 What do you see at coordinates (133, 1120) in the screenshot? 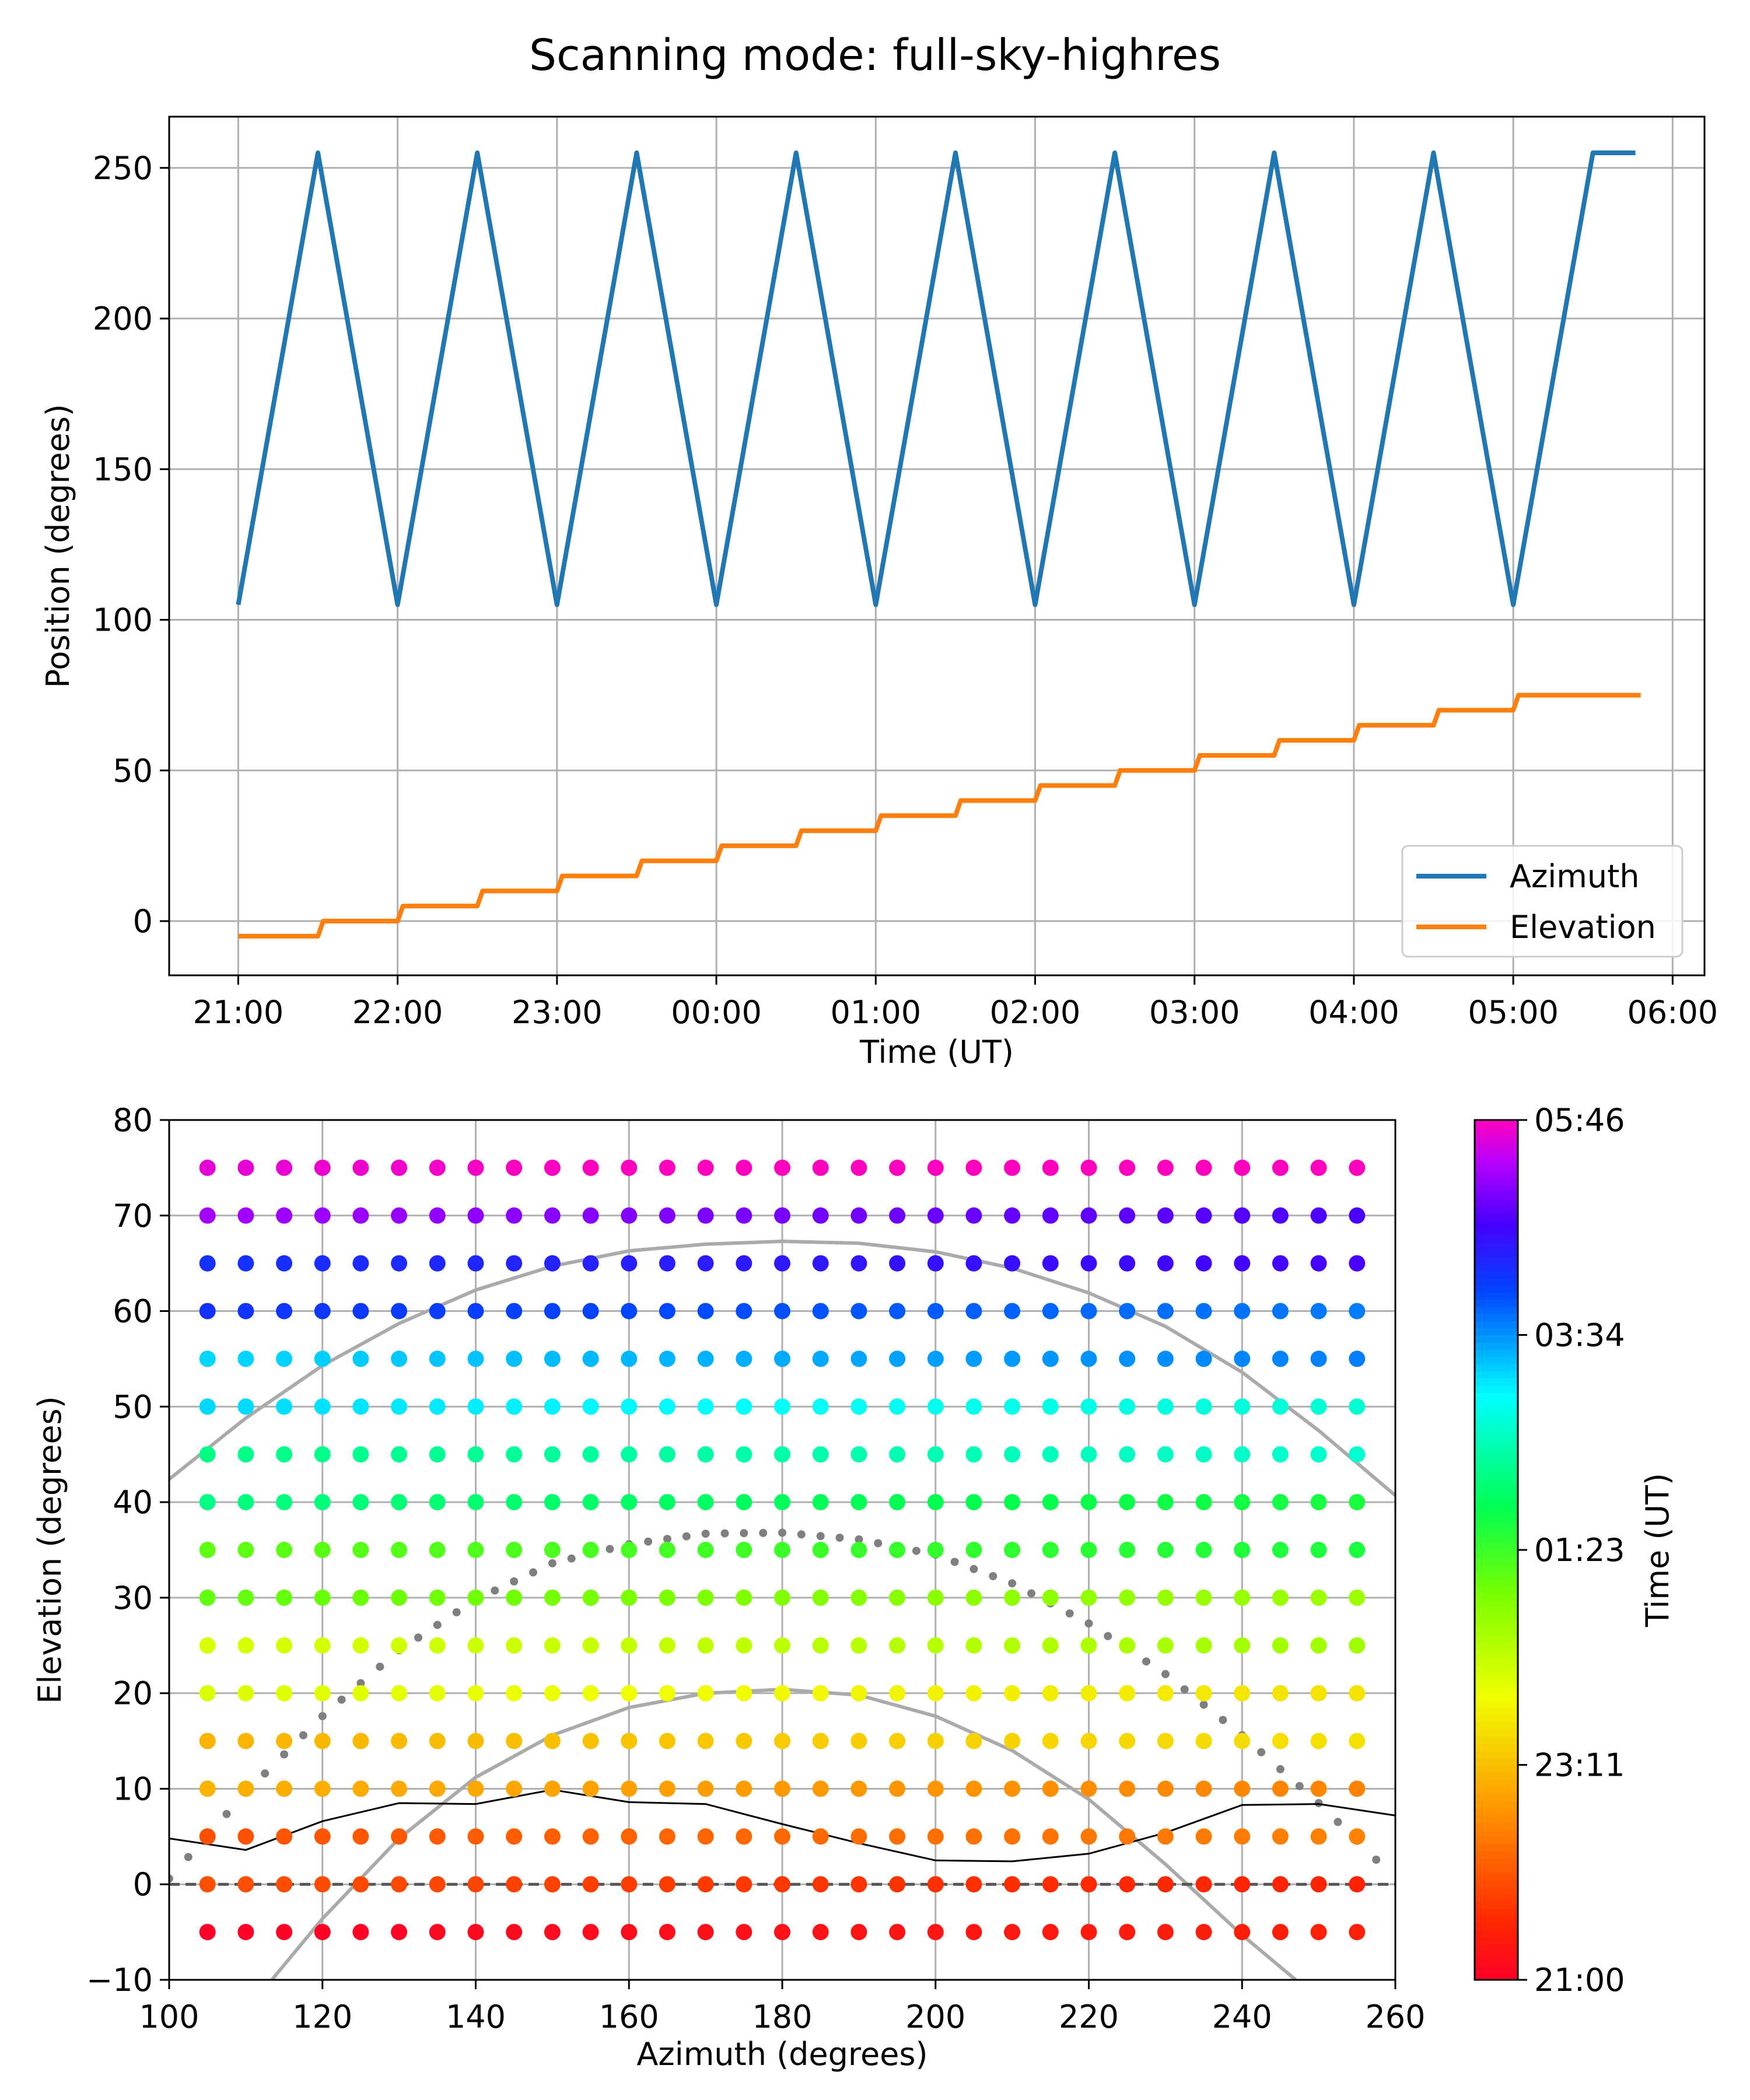
I see `y-tick-label: 80` at bounding box center [133, 1120].